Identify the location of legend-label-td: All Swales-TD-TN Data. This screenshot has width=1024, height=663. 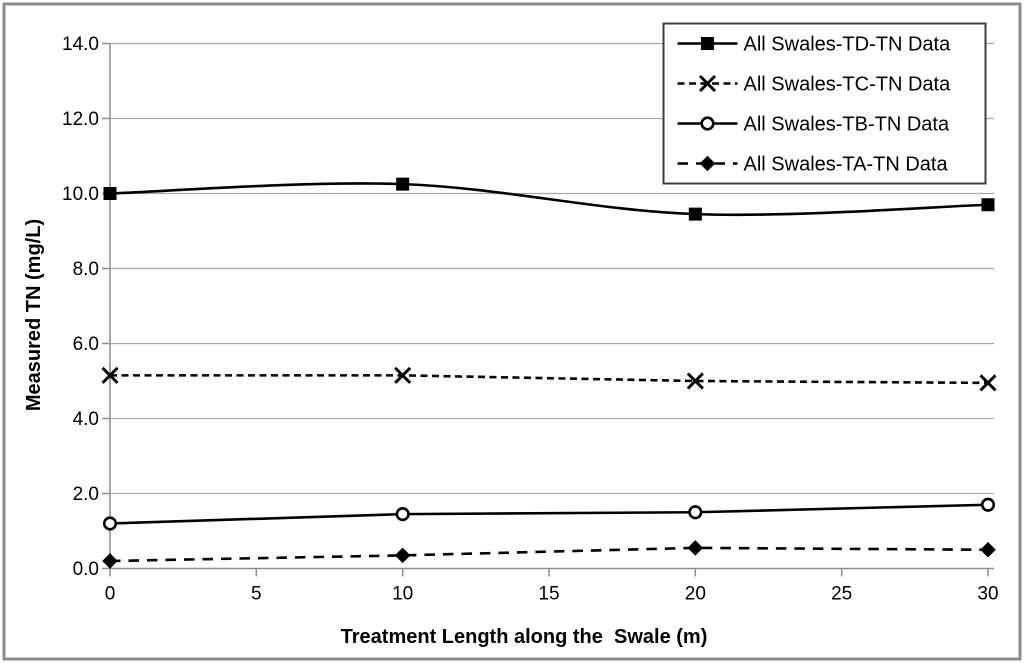
(848, 45).